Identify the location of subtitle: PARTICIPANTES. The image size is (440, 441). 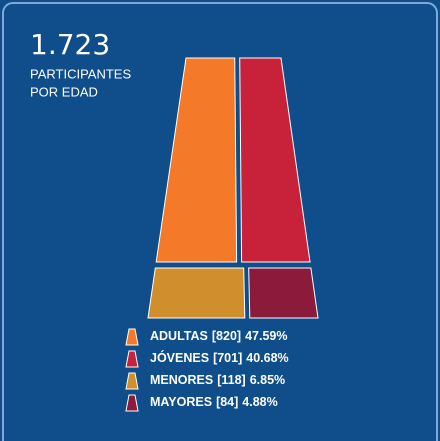
(80, 73).